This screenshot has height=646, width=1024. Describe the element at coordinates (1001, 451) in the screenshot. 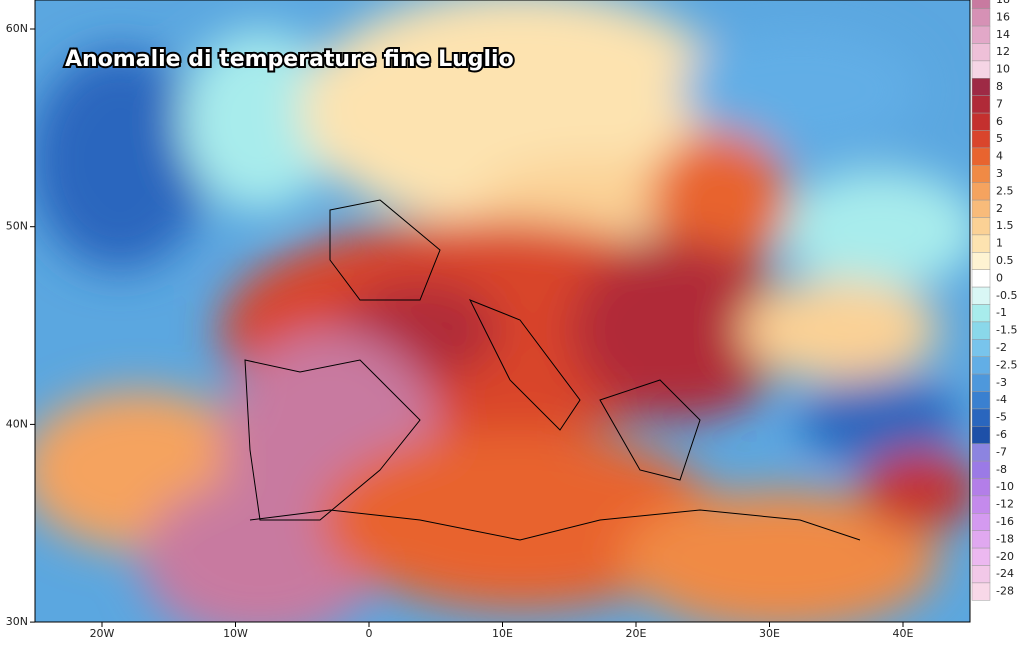

I see `colorbar-label: -7` at that location.